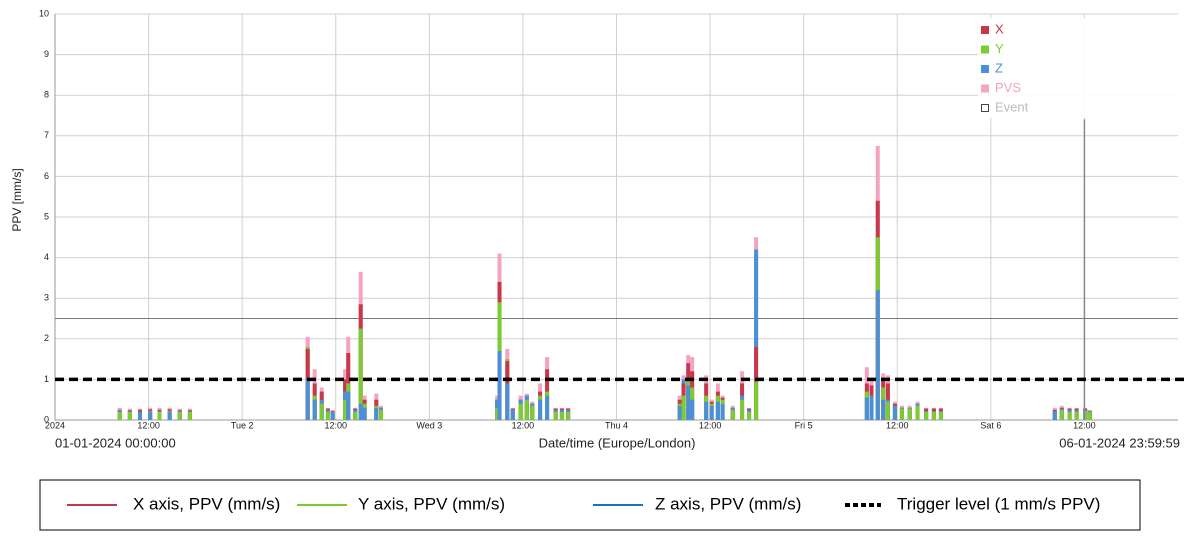  What do you see at coordinates (728, 503) in the screenshot?
I see `legend-label: Z axis, PPV (mm/s)` at bounding box center [728, 503].